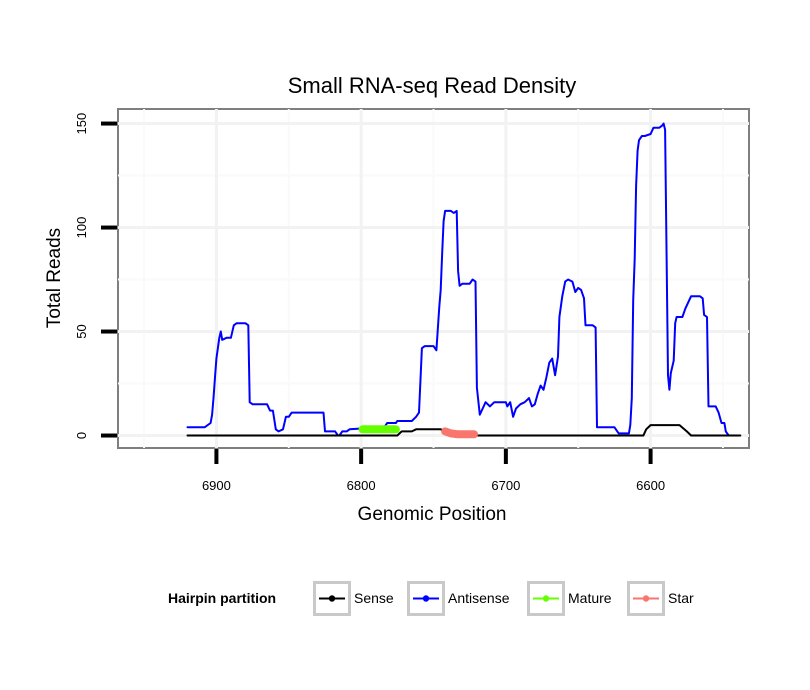  I want to click on x-tick-label: 6800, so click(361, 485).